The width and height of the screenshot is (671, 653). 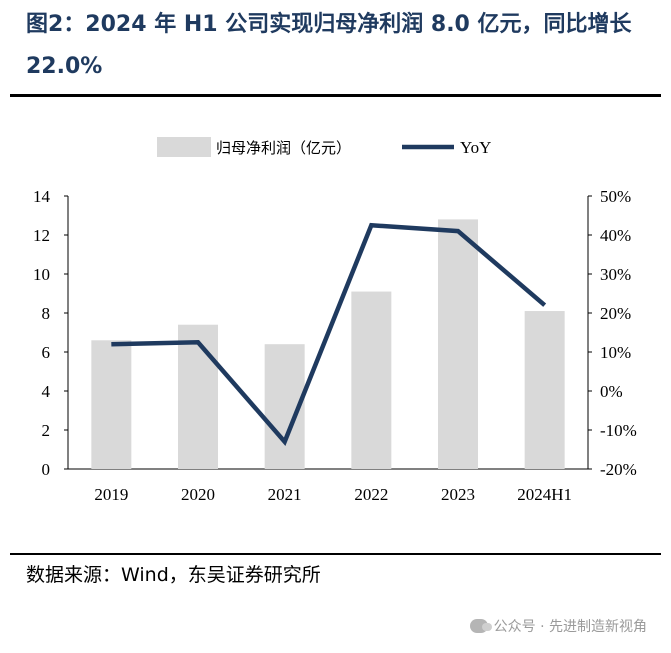 I want to click on left-tick-label: 2, so click(x=46, y=430).